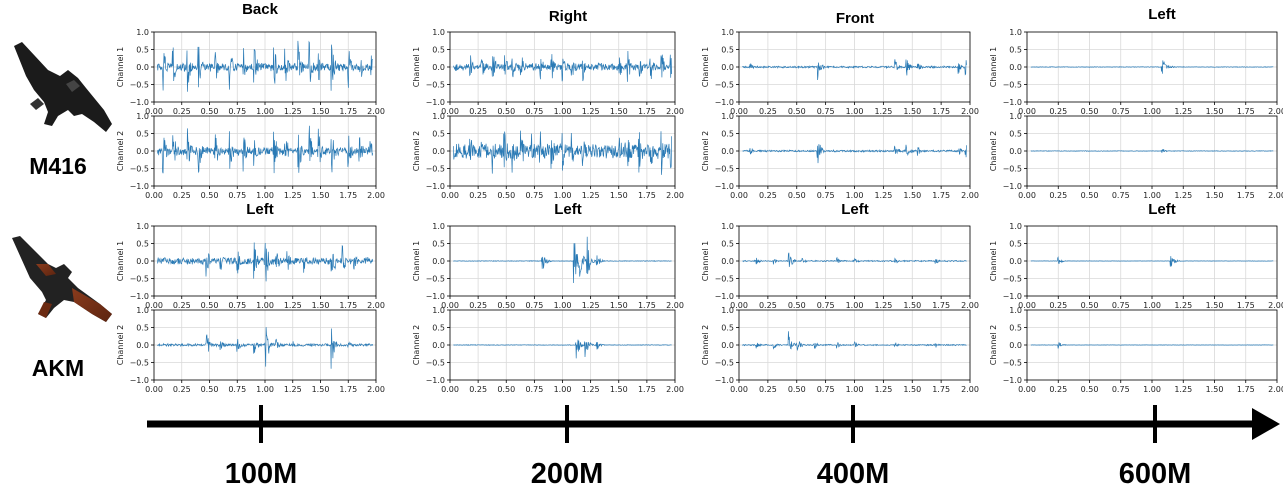 This screenshot has height=498, width=1283. I want to click on distance-label-600m: 600M, so click(1155, 474).